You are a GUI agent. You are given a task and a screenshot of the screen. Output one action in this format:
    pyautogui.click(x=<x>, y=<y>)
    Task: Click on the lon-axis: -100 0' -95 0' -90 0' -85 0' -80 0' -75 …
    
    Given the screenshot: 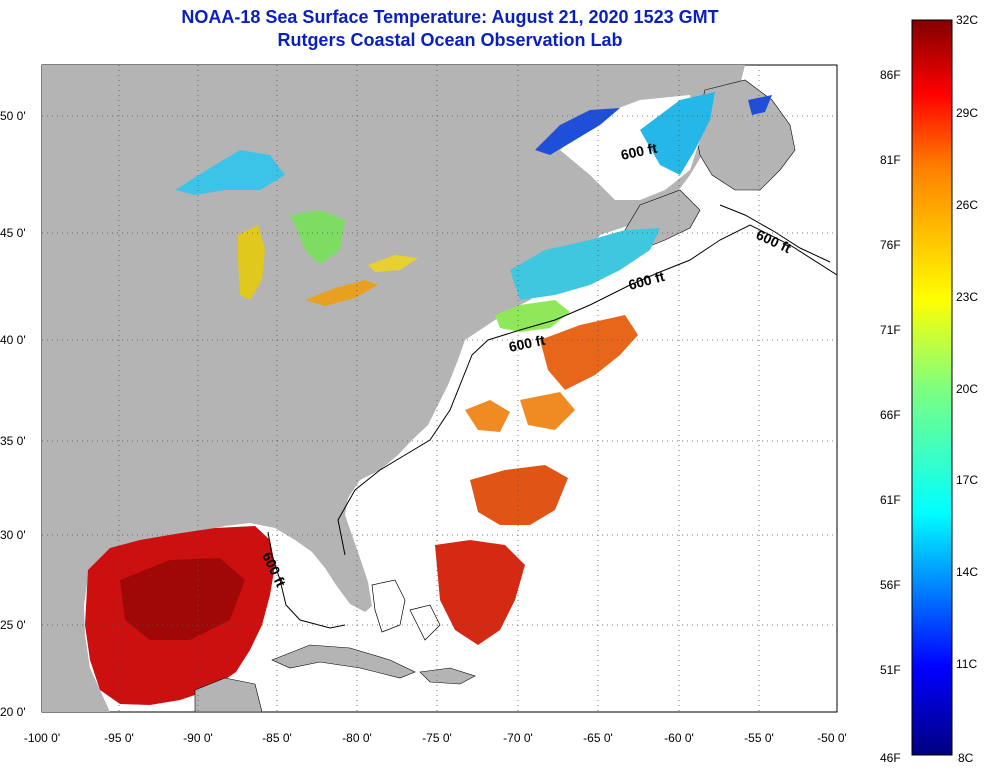 What is the action you would take?
    pyautogui.click(x=435, y=738)
    